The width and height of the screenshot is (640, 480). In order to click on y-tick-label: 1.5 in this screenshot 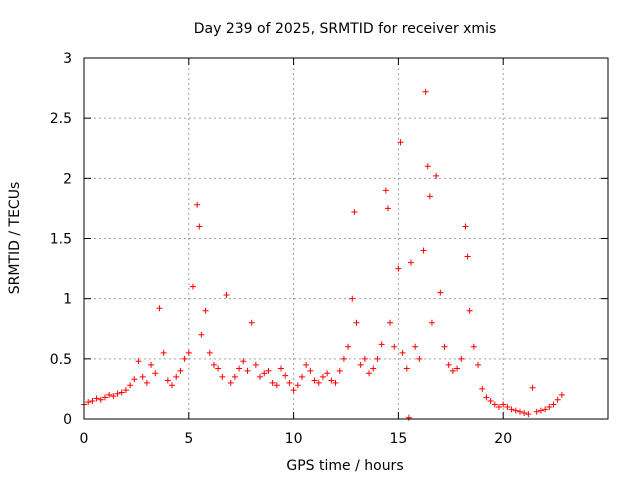, I will do `click(61, 240)`.